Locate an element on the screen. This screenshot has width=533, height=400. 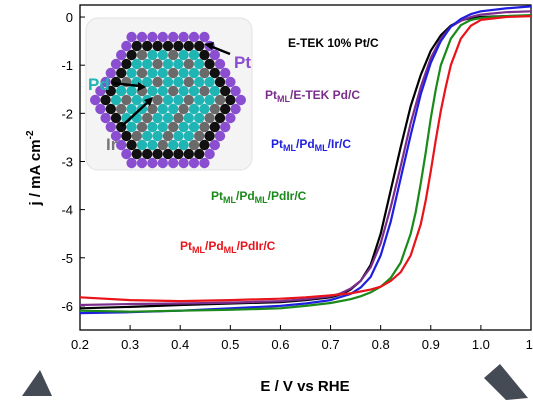
y-axis-title: j / mA cm-2 is located at coordinates (34, 168).